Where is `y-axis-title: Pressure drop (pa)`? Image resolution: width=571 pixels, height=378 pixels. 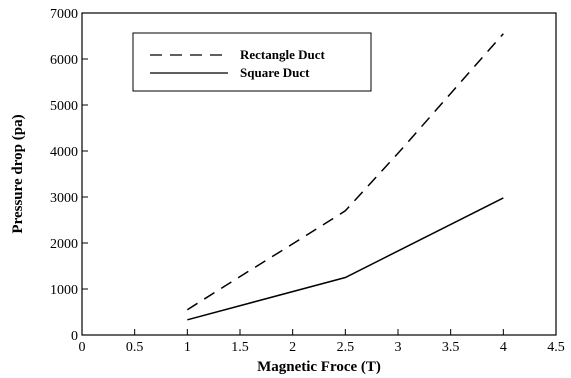 y-axis-title: Pressure drop (pa) is located at coordinates (18, 173).